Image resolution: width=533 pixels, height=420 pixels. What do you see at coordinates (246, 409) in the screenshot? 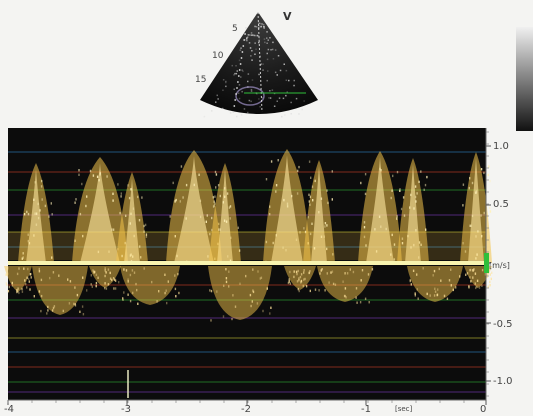
I see `time-tick-neg2: -2` at bounding box center [246, 409].